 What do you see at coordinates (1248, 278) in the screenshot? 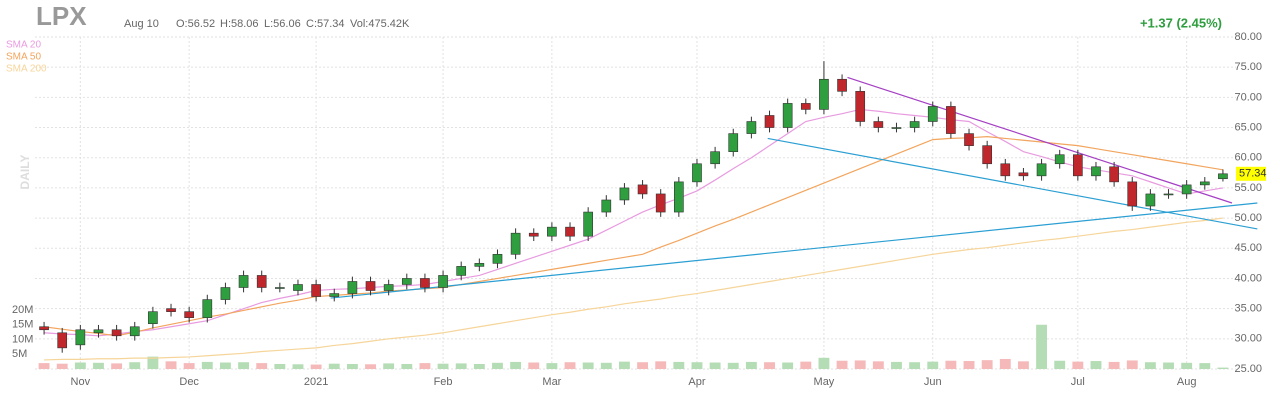
I see `y-tick-label: 40.00` at bounding box center [1248, 278].